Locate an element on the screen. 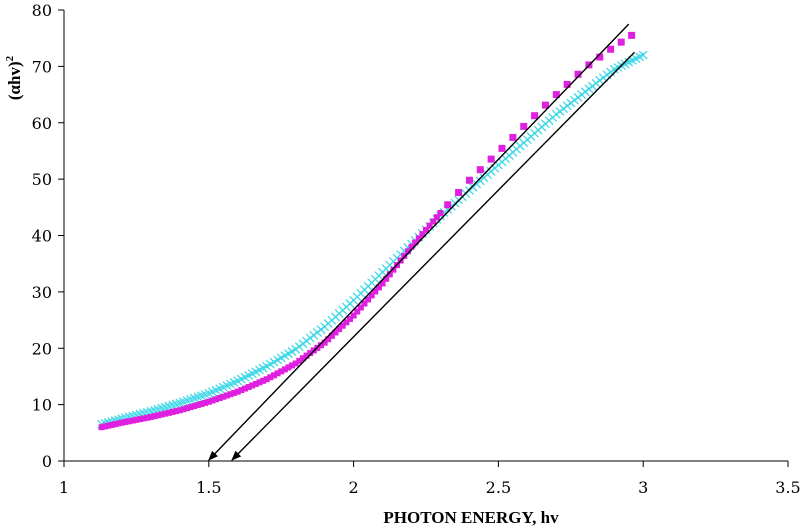 The width and height of the screenshot is (802, 530). y-tick-label: 50 is located at coordinates (42, 179).